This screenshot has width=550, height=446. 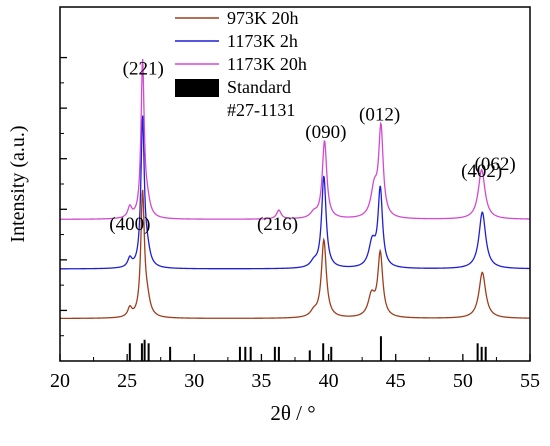 What do you see at coordinates (307, 348) in the screenshot?
I see `standard-lines` at bounding box center [307, 348].